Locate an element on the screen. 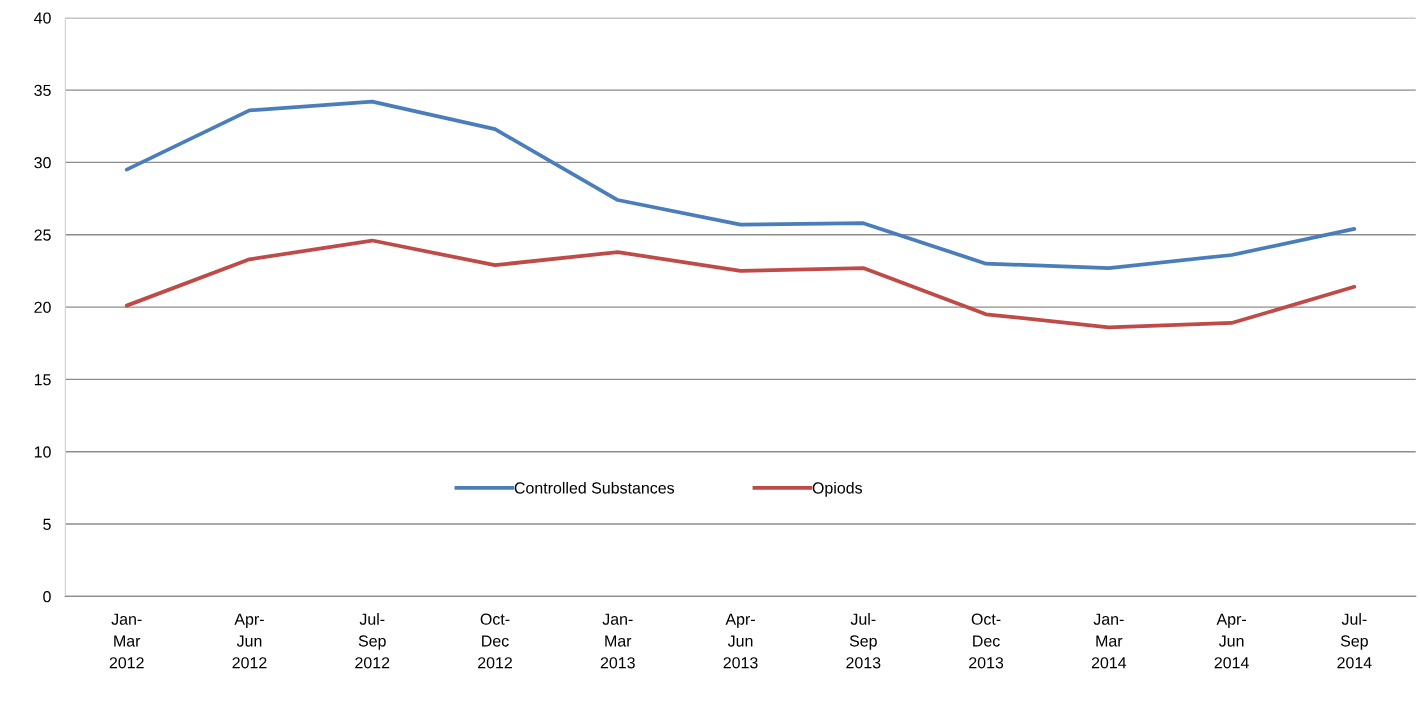 Image resolution: width=1420 pixels, height=710 pixels. legend-label: Controlled Substances is located at coordinates (594, 487).